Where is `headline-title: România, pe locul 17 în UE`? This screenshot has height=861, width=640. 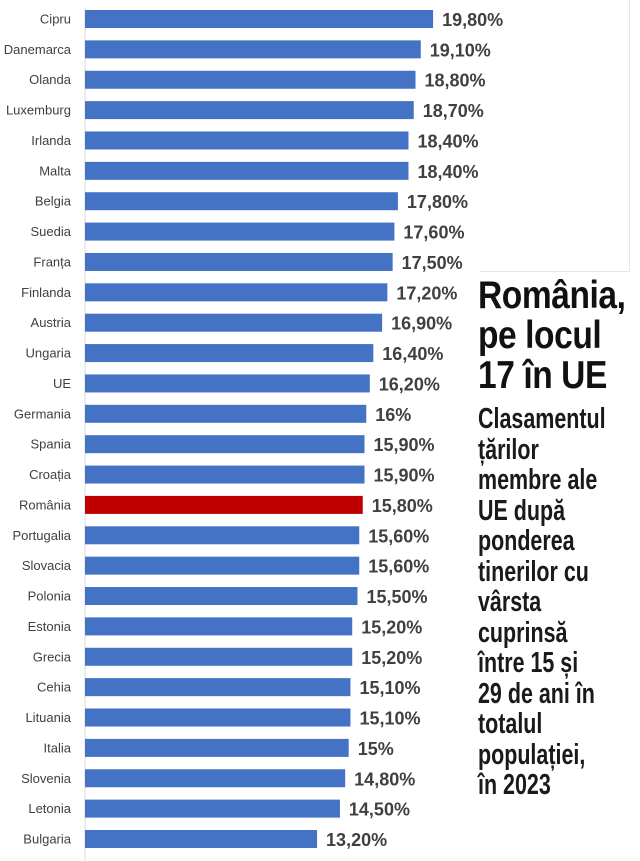 headline-title: România, pe locul 17 în UE is located at coordinates (559, 336).